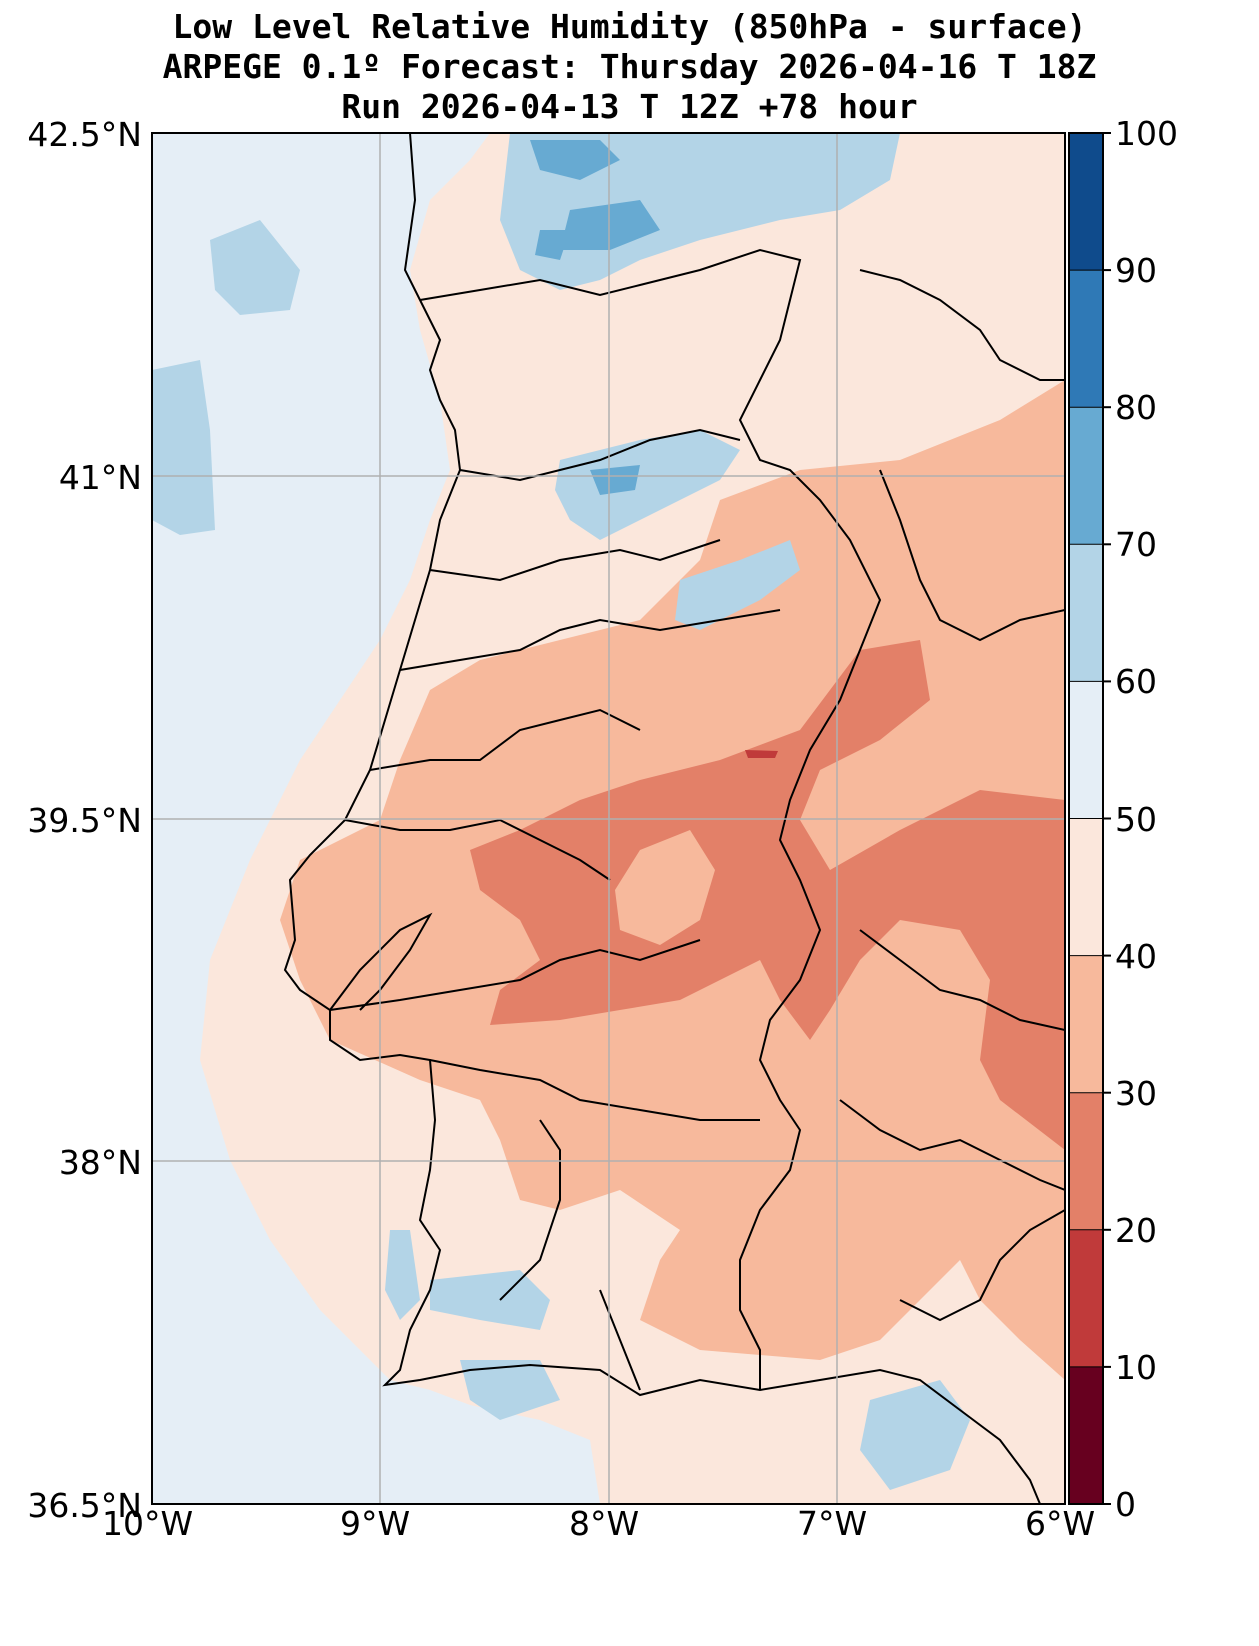 The width and height of the screenshot is (1259, 1646). Describe the element at coordinates (1136, 956) in the screenshot. I see `colorbar-label: 40` at that location.